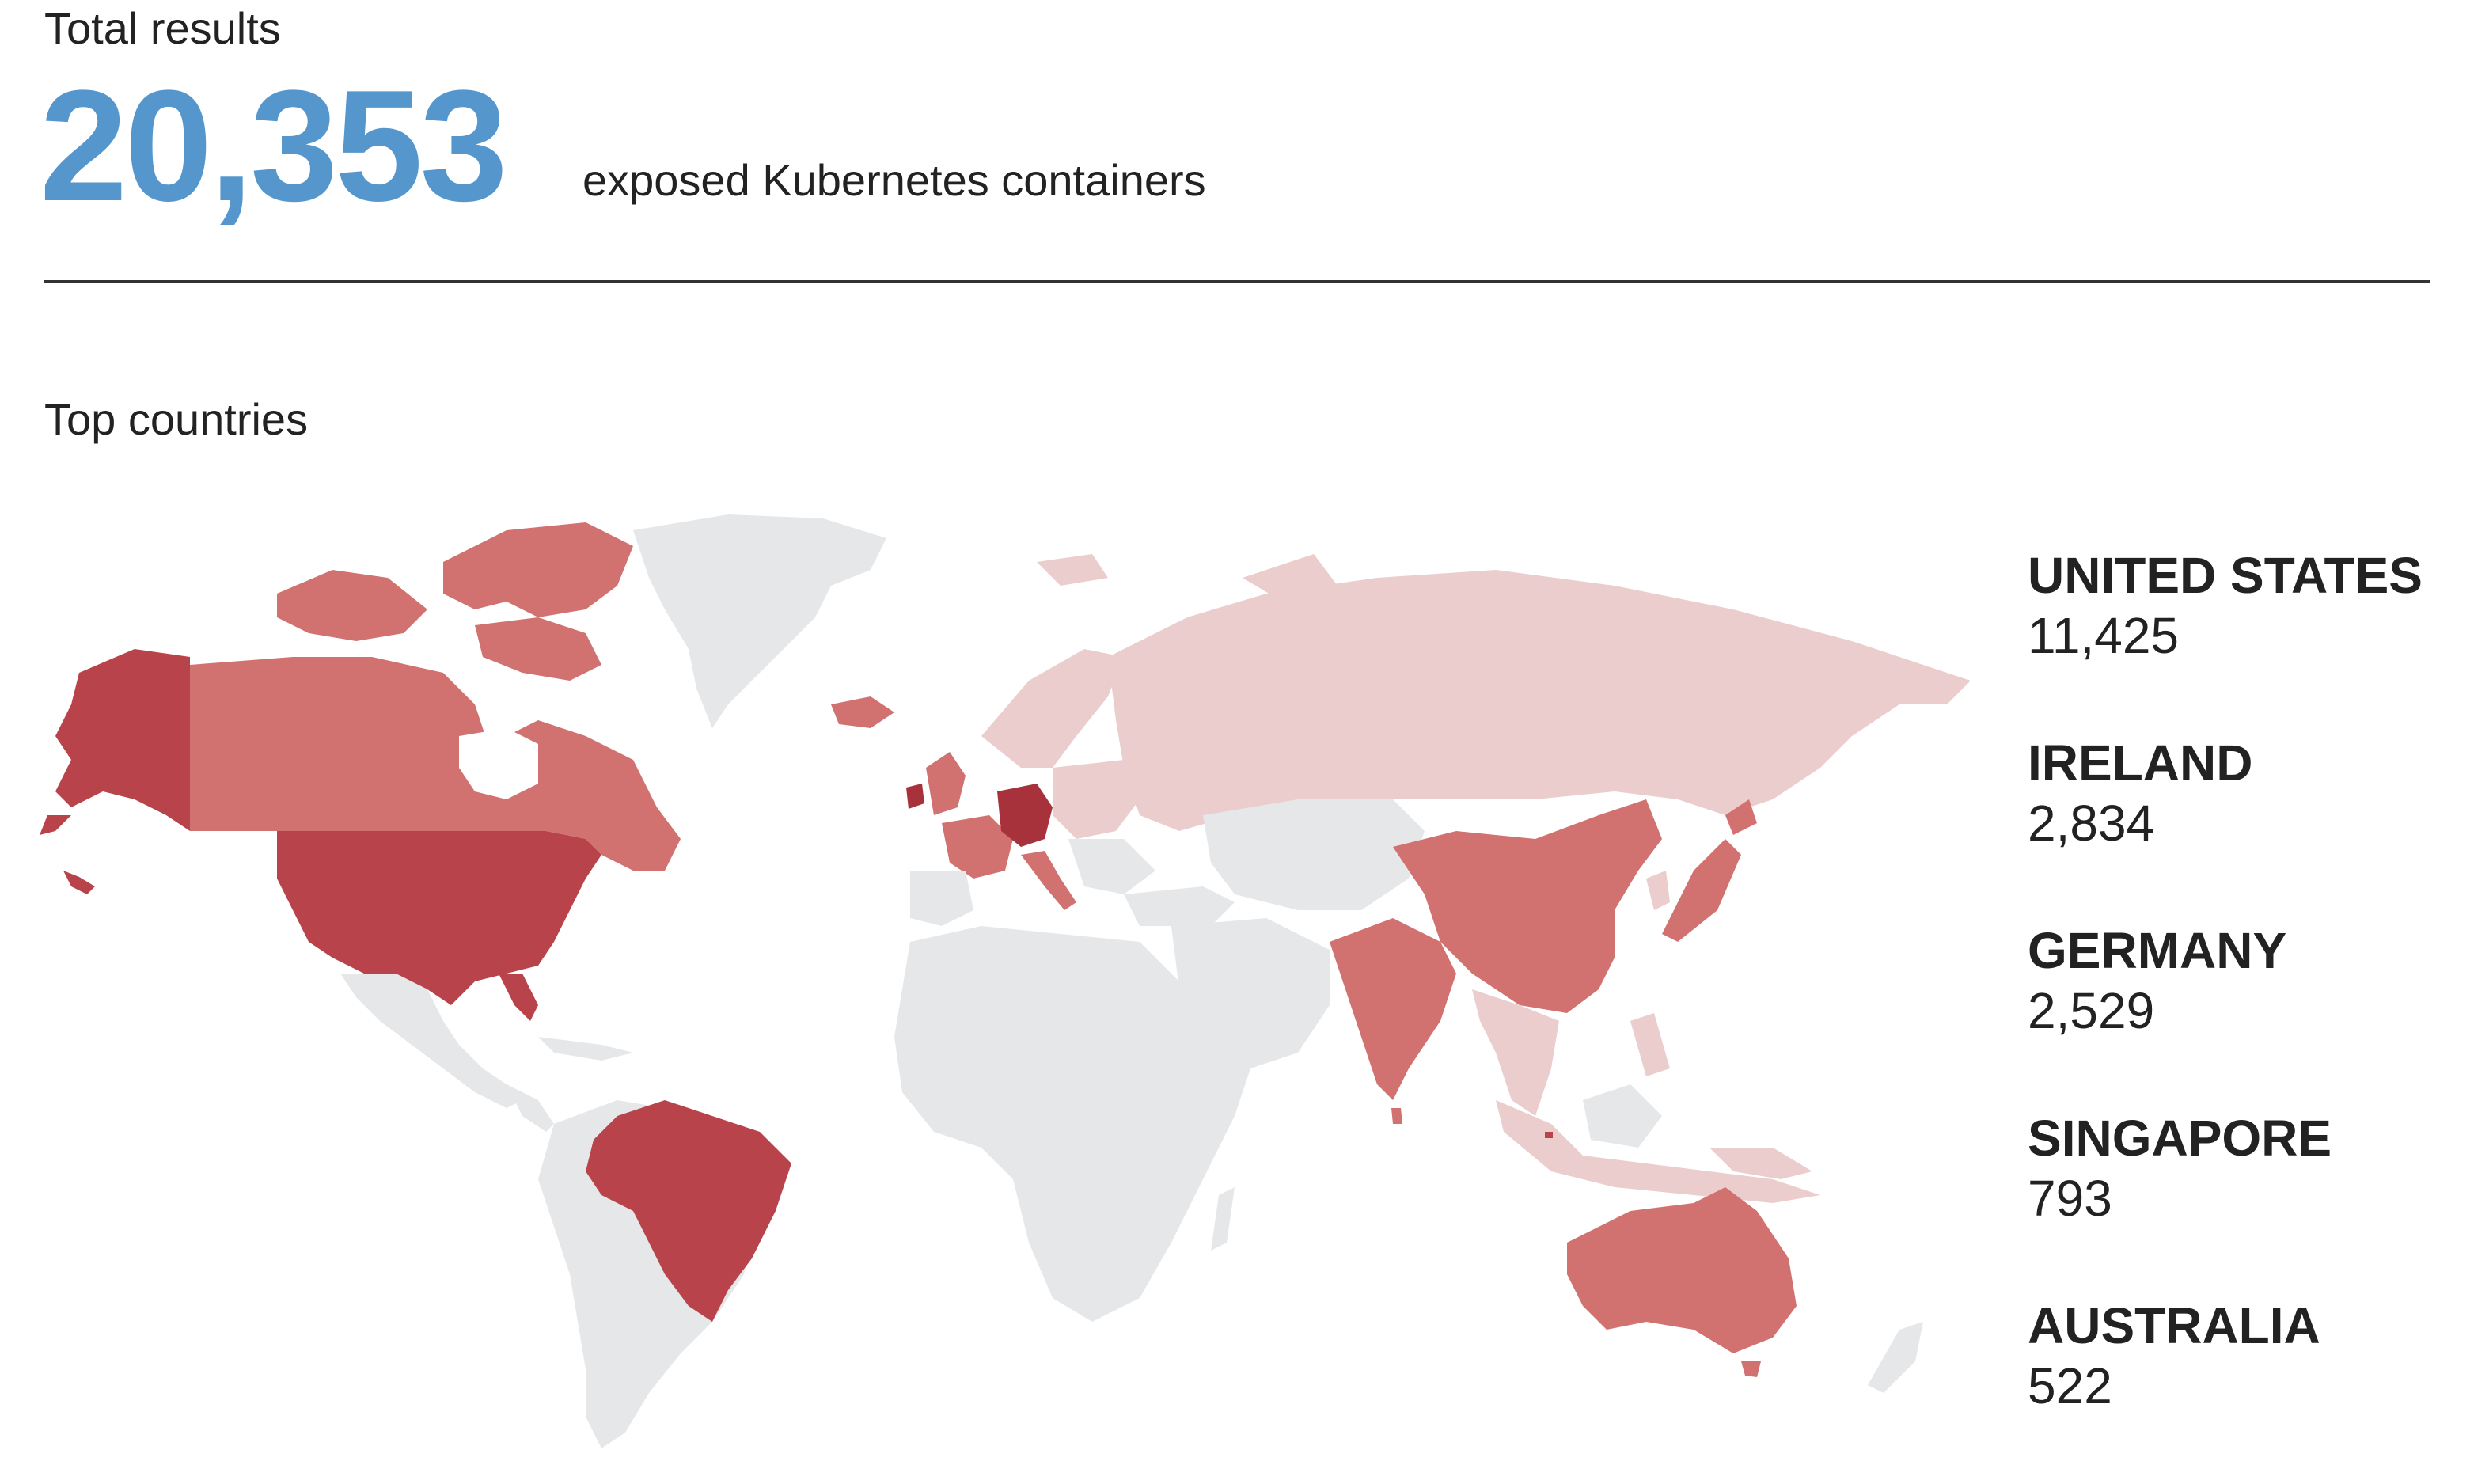 The image size is (2474, 1484). I want to click on map-region-balkans, so click(1111, 866).